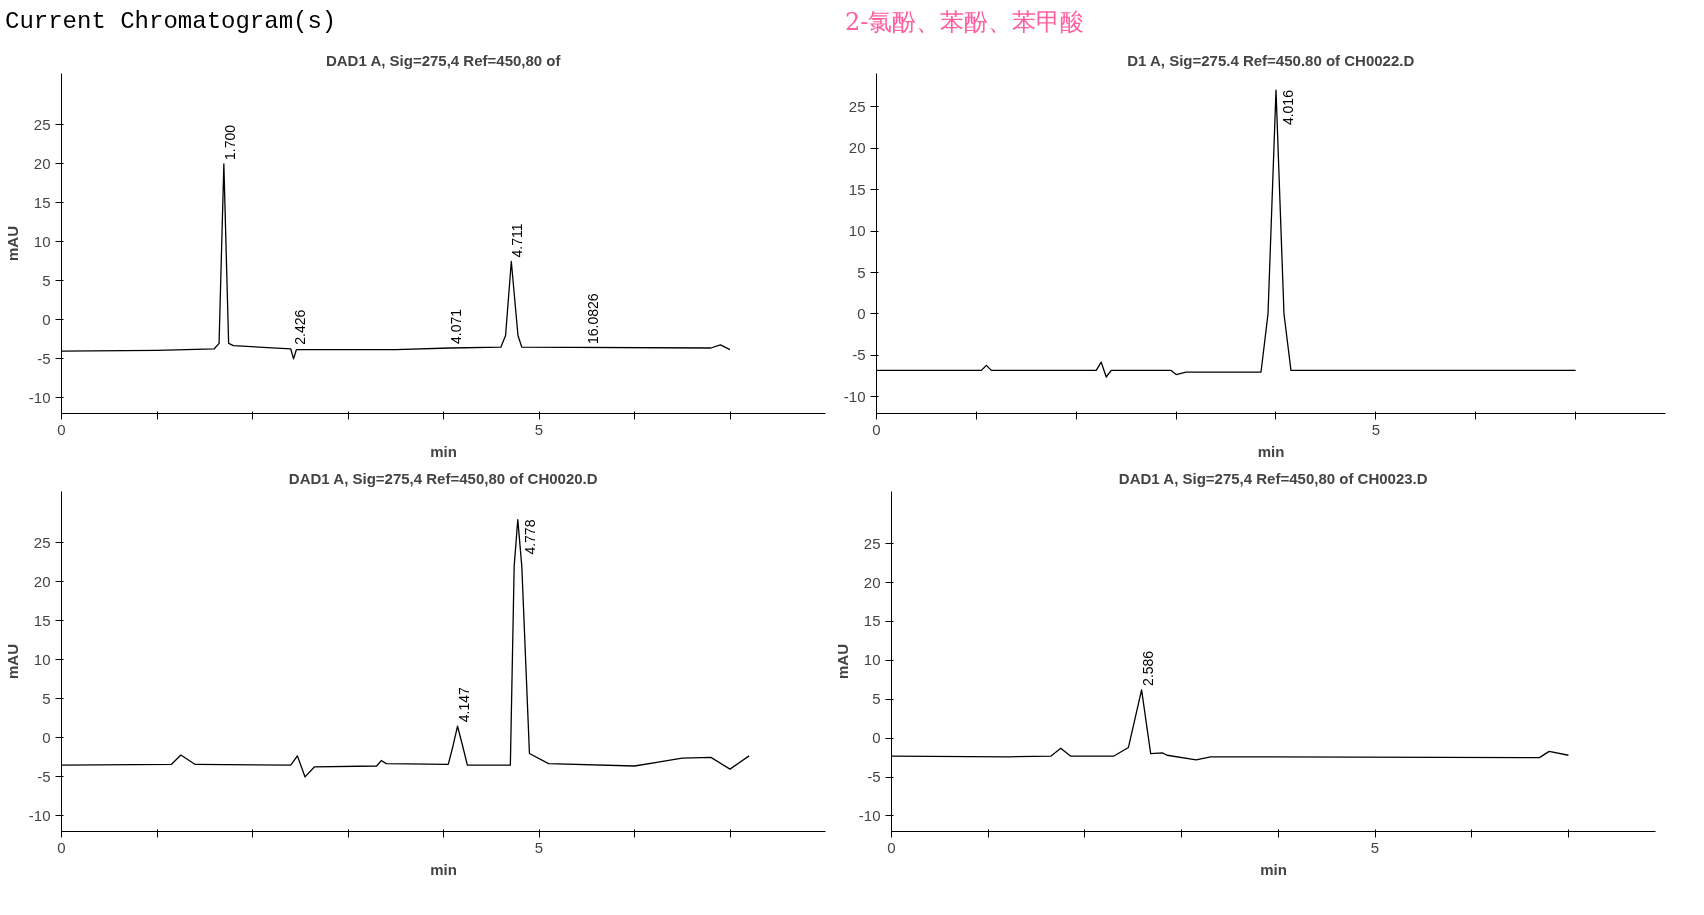 The image size is (1704, 915). I want to click on annotation: 4.711, so click(517, 240).